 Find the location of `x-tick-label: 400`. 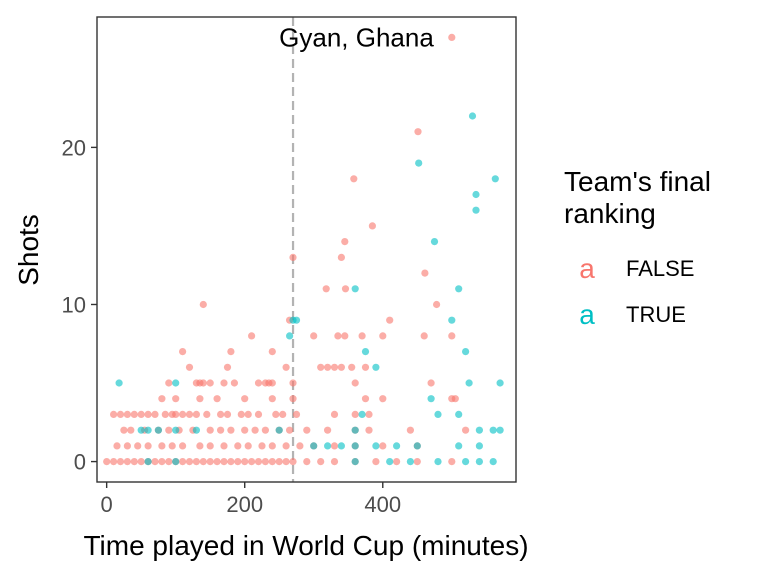

x-tick-label: 400 is located at coordinates (382, 504).